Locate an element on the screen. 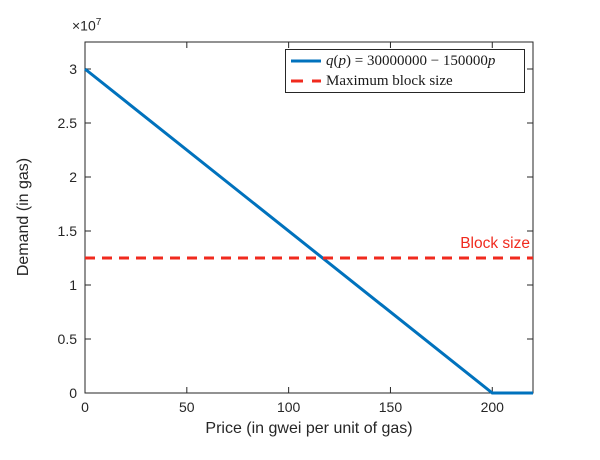 The height and width of the screenshot is (460, 600). y-tick-label: 2.5 is located at coordinates (67, 123).